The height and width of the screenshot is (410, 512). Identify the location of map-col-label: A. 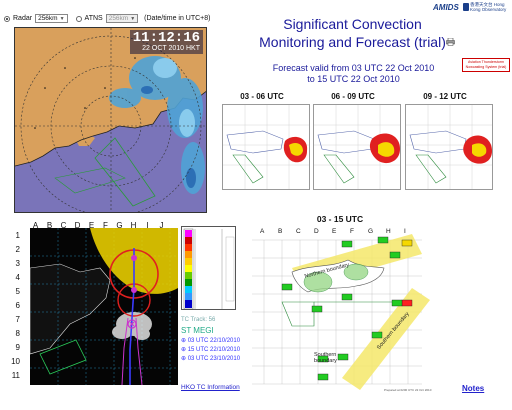
(262, 231).